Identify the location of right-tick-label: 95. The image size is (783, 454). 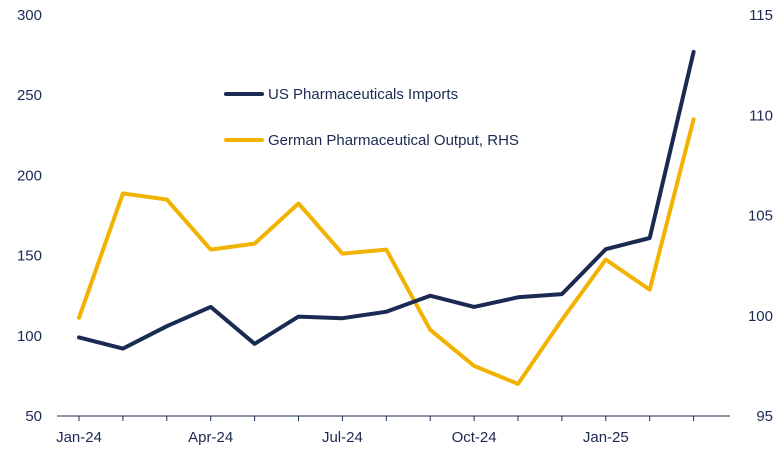
(764, 416).